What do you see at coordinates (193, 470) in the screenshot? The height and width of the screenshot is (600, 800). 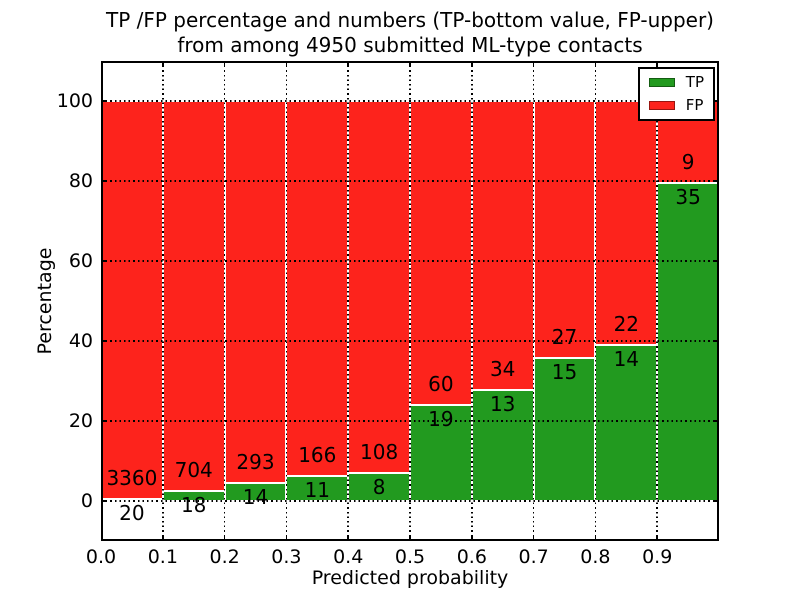 I see `fp-count-label: 704` at bounding box center [193, 470].